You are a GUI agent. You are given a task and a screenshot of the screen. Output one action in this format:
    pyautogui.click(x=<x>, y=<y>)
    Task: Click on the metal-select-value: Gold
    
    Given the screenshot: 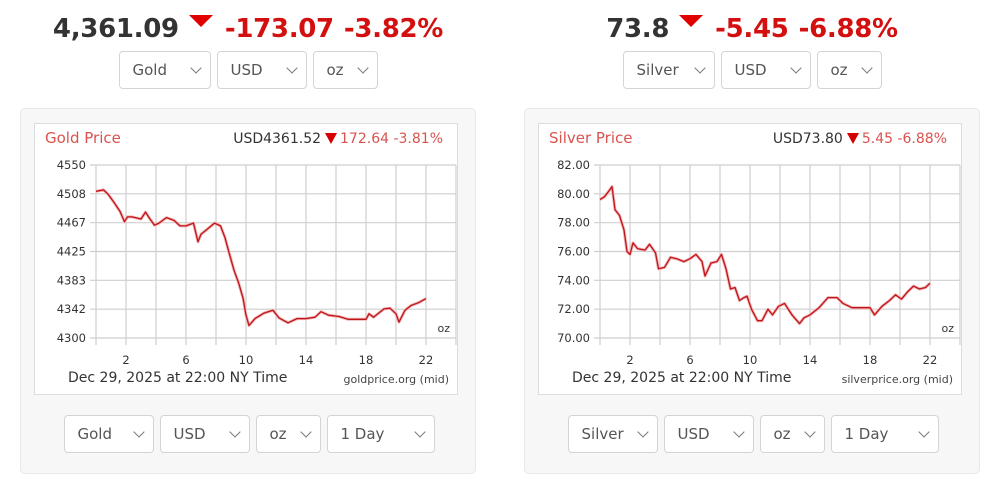 What is the action you would take?
    pyautogui.click(x=150, y=70)
    